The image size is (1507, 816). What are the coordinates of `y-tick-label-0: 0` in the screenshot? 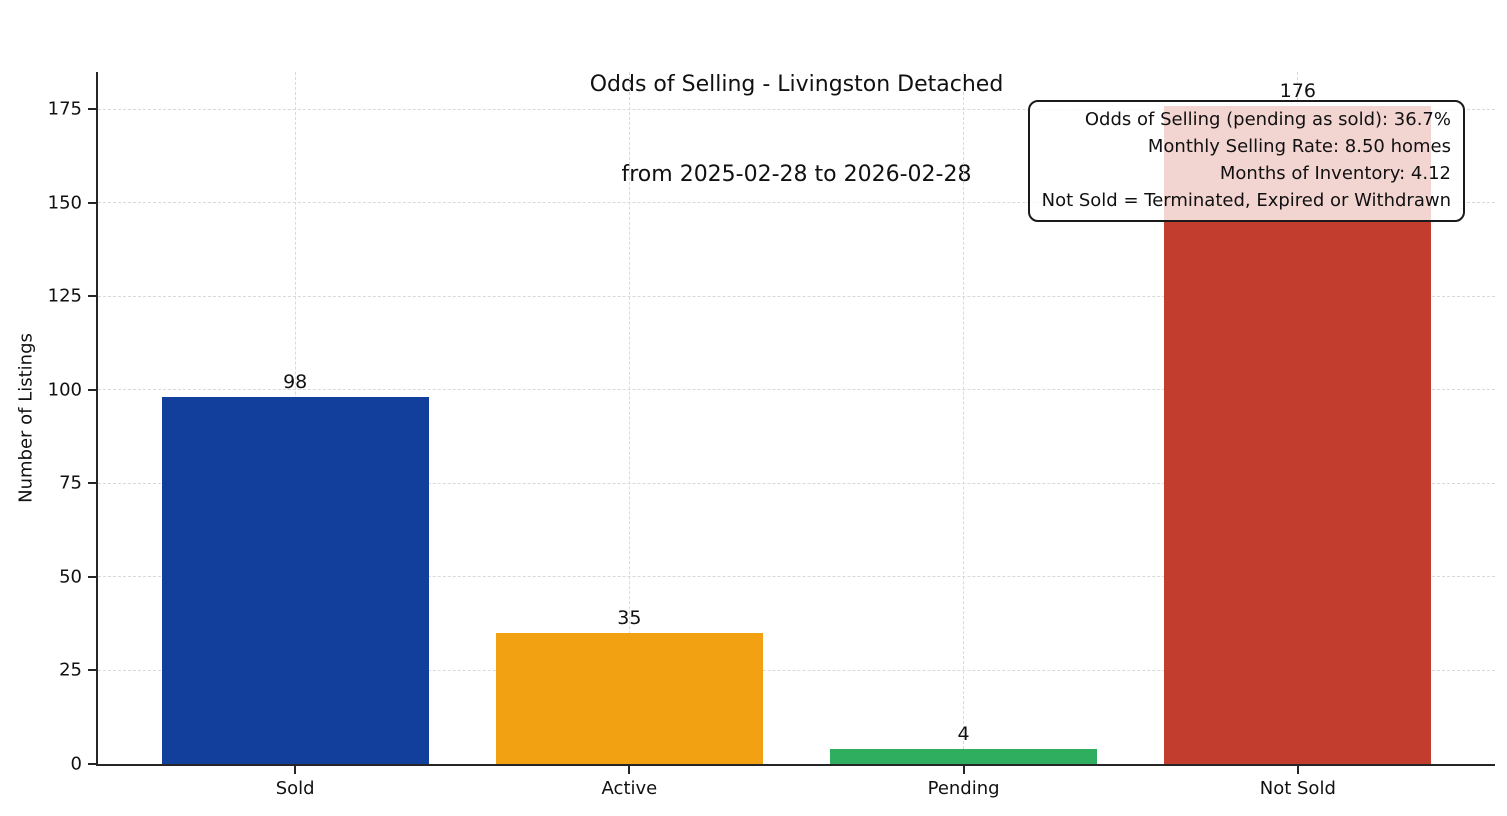 It's located at (76, 764).